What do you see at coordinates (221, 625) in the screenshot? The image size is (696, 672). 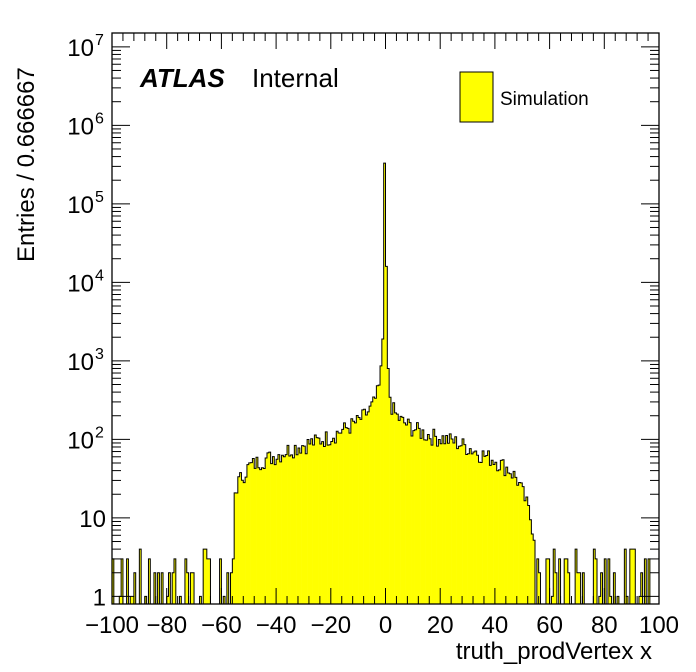 I see `x-tick-label: −60` at bounding box center [221, 625].